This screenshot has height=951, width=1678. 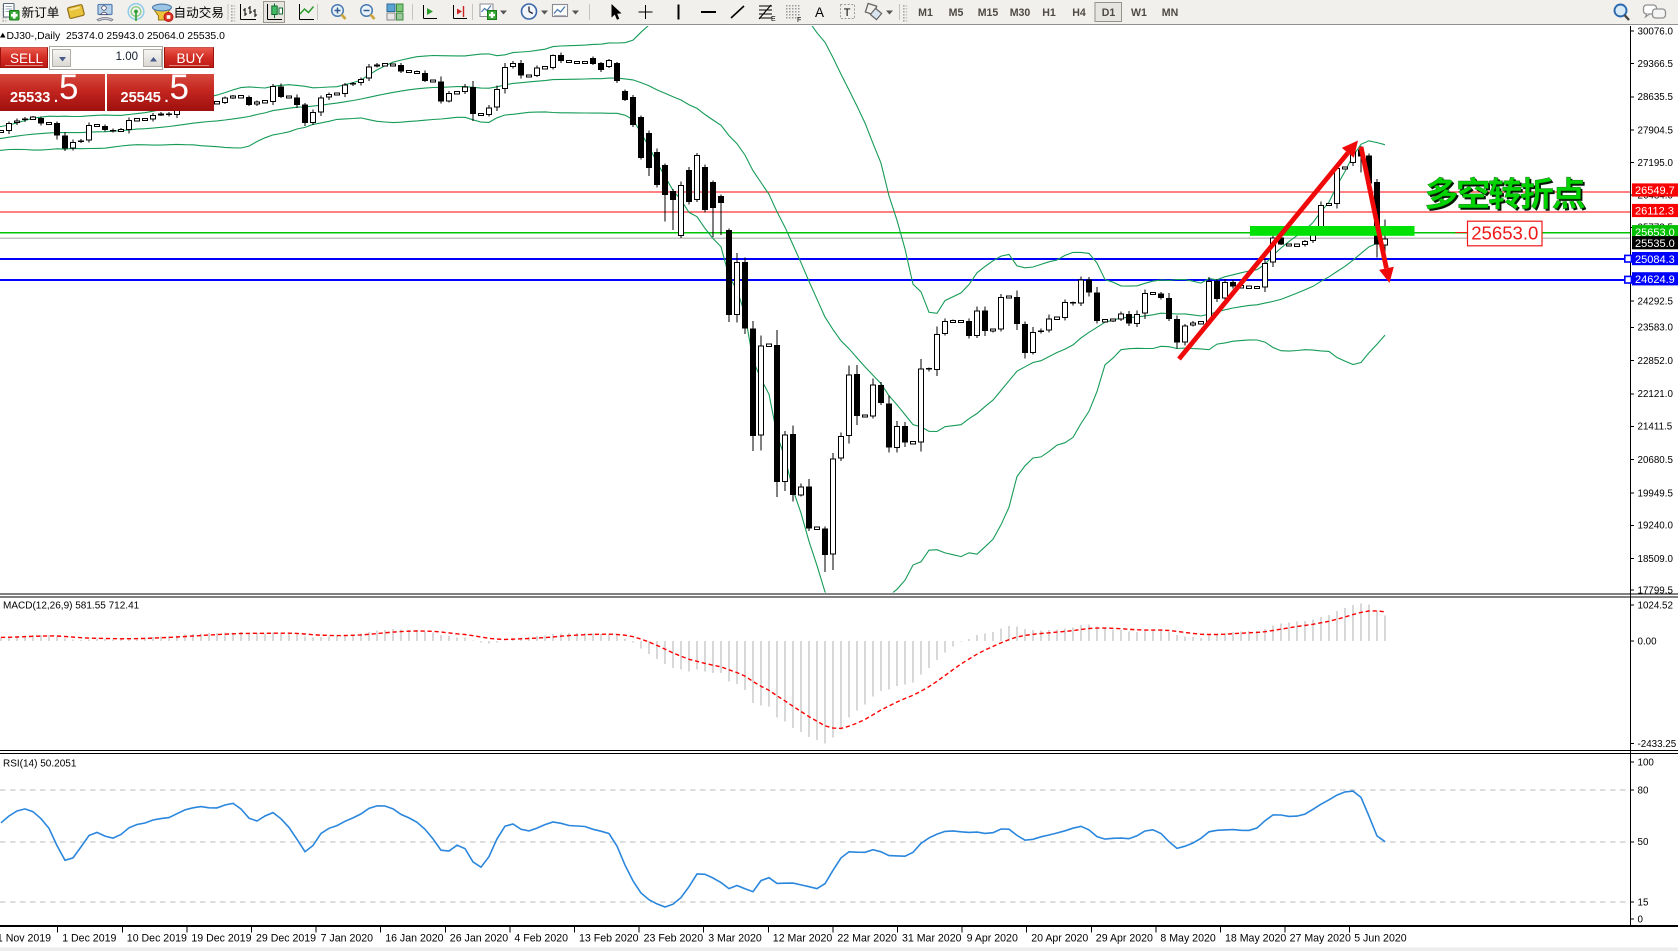 What do you see at coordinates (1380, 939) in the screenshot?
I see `svg-text: 5 Jun 2020` at bounding box center [1380, 939].